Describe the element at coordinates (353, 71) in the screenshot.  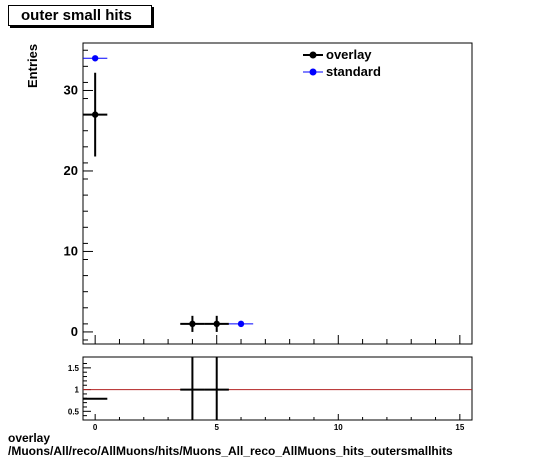
I see `legend-label-standard: standard` at that location.